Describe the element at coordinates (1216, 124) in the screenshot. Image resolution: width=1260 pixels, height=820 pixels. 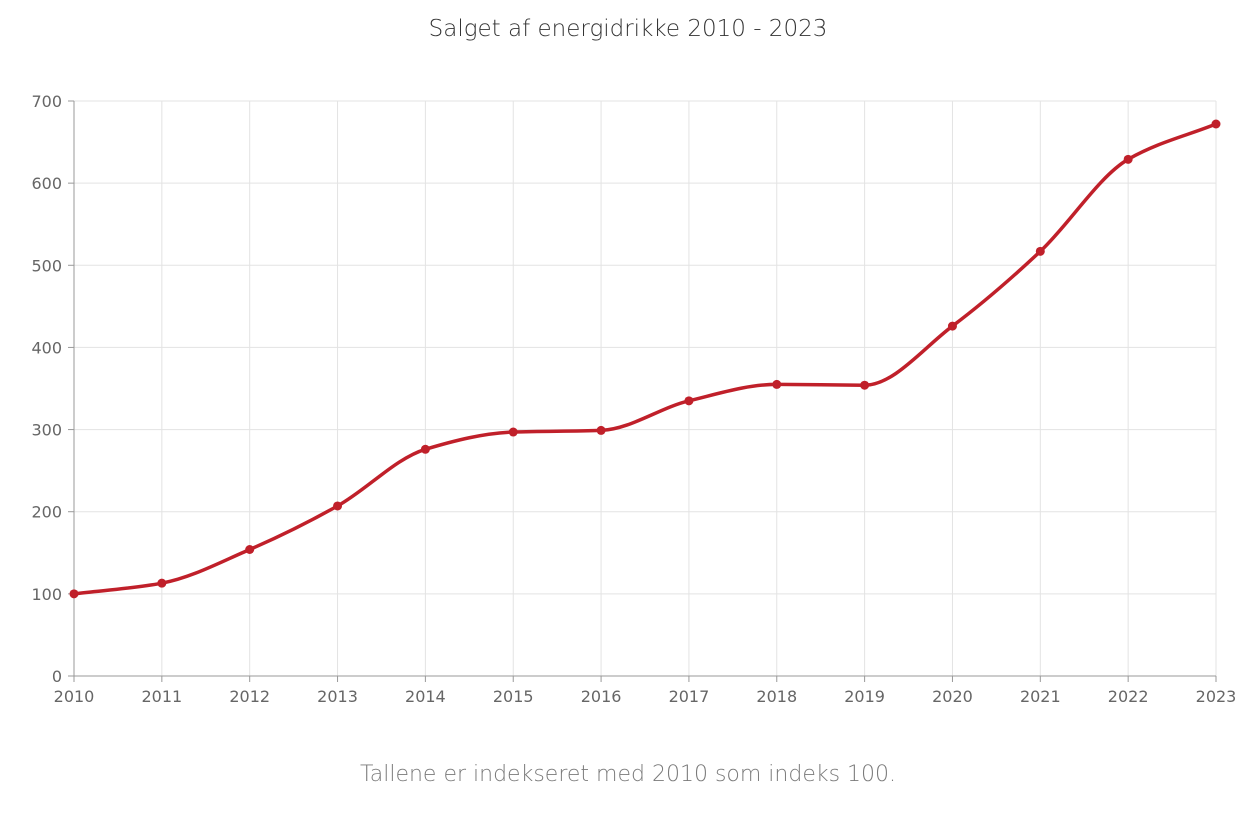
I see `data-point-2023` at that location.